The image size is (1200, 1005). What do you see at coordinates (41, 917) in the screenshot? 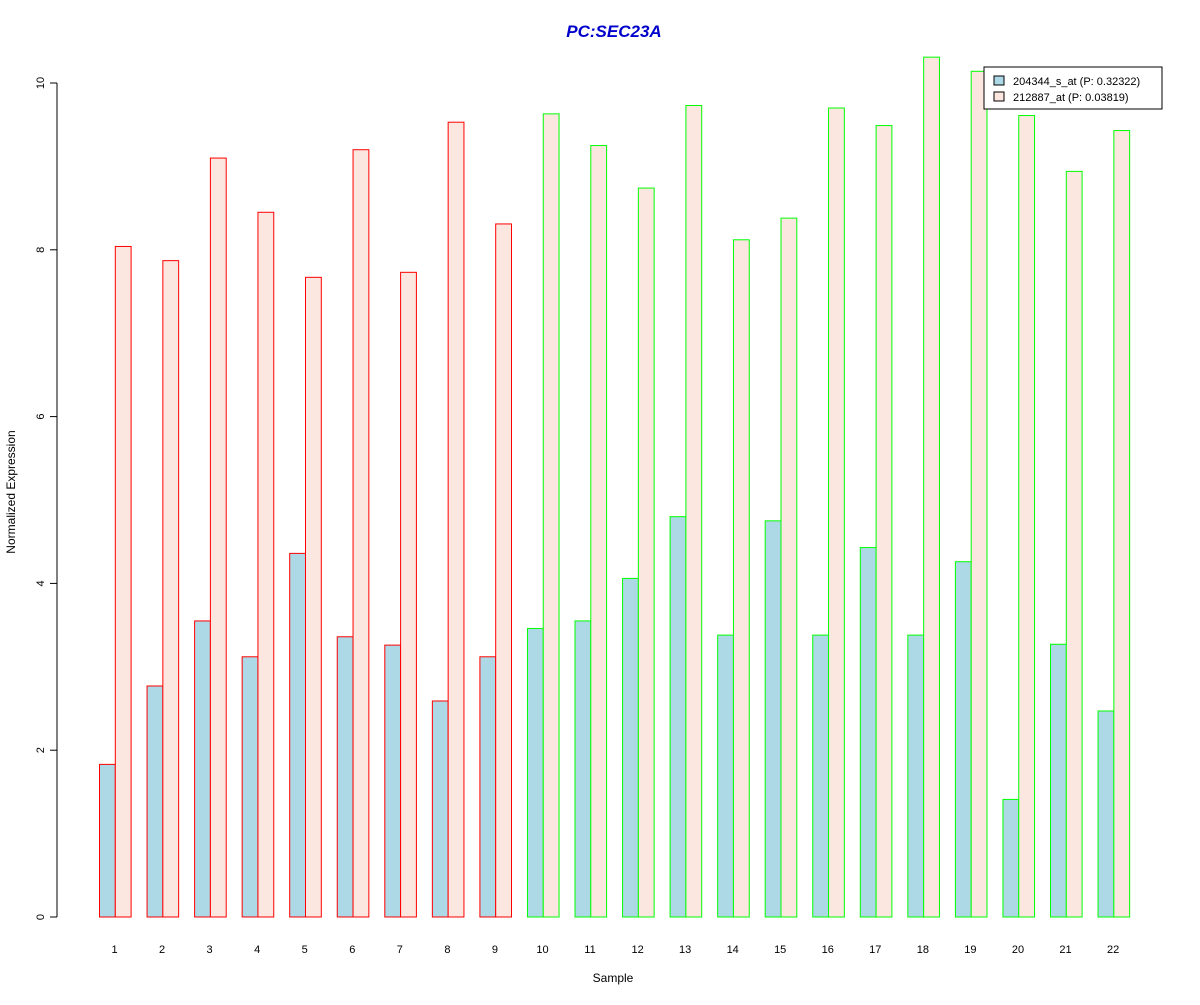
I see `y-tick-label: 0` at bounding box center [41, 917].